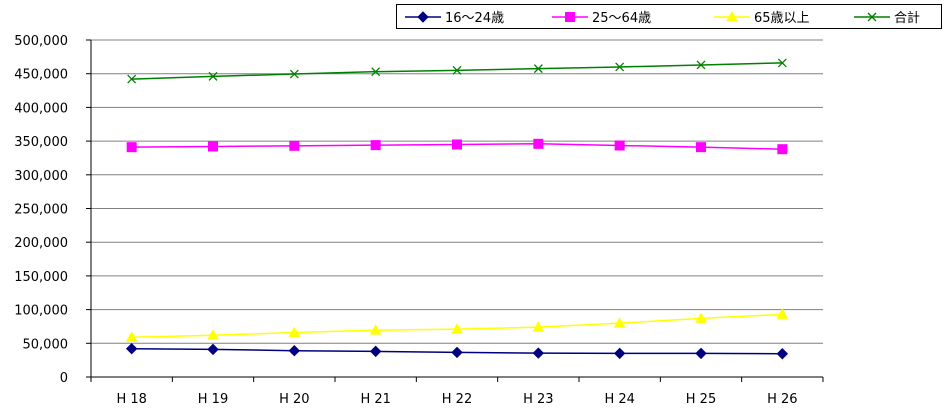 This screenshot has width=945, height=412. I want to click on y-tick-label: 300,000, so click(41, 176).